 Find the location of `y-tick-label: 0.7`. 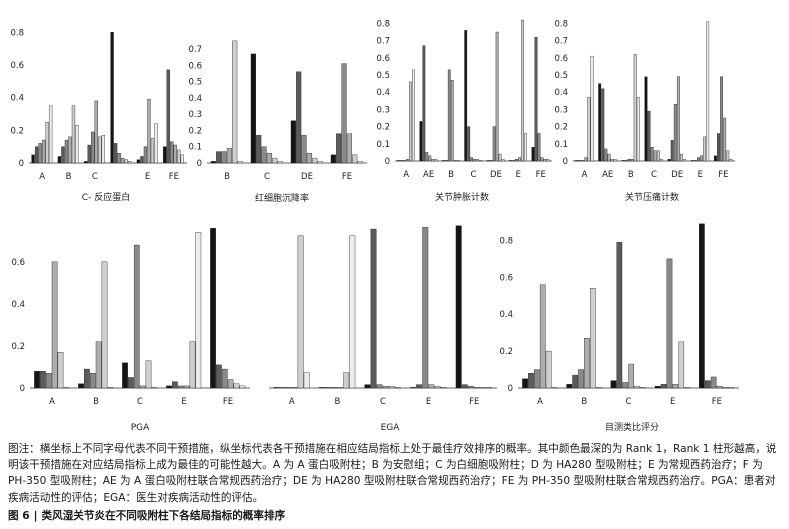

y-tick-label: 0.7 is located at coordinates (195, 50).